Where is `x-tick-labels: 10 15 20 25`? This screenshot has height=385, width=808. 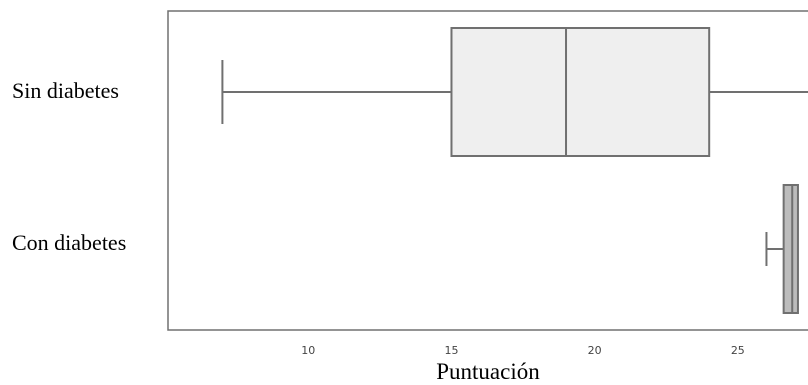 x-tick-labels: 10 15 20 25 is located at coordinates (523, 350).